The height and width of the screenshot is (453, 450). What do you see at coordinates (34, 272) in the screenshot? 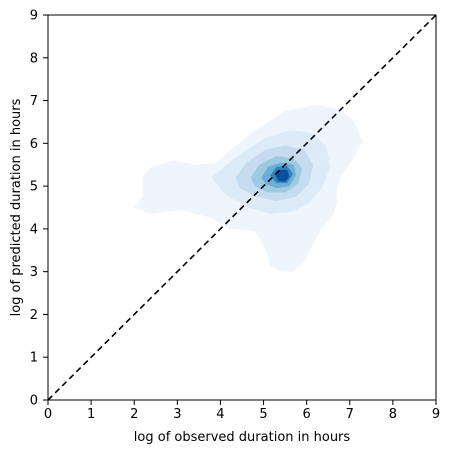
I see `y-tick-label-3: 3` at bounding box center [34, 272].